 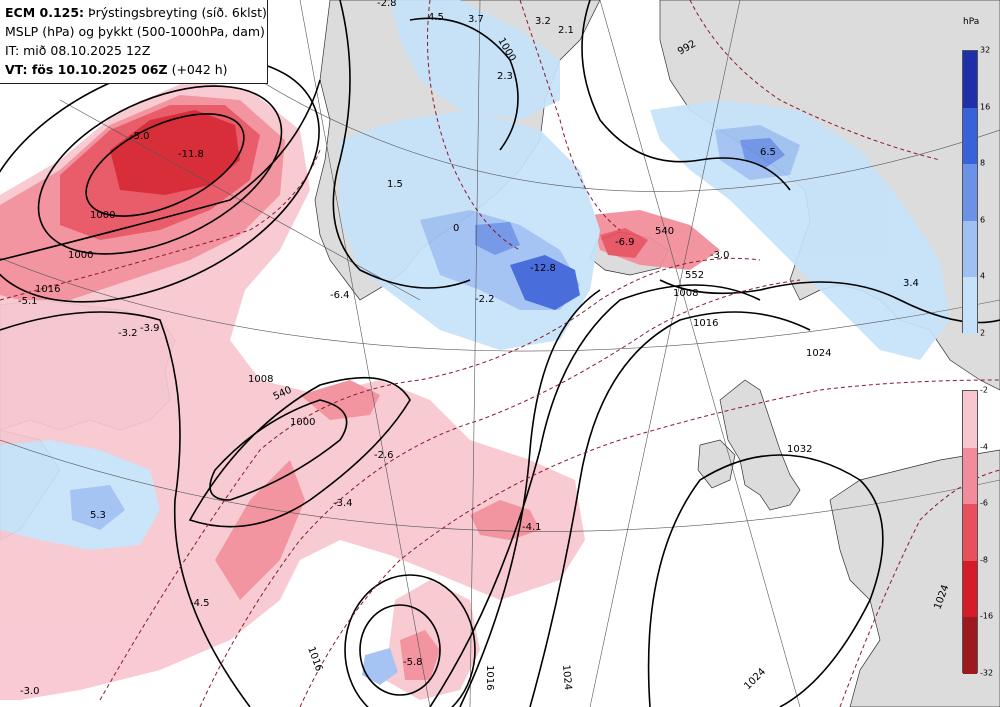 What do you see at coordinates (456, 228) in the screenshot?
I see `change-label: 0` at bounding box center [456, 228].